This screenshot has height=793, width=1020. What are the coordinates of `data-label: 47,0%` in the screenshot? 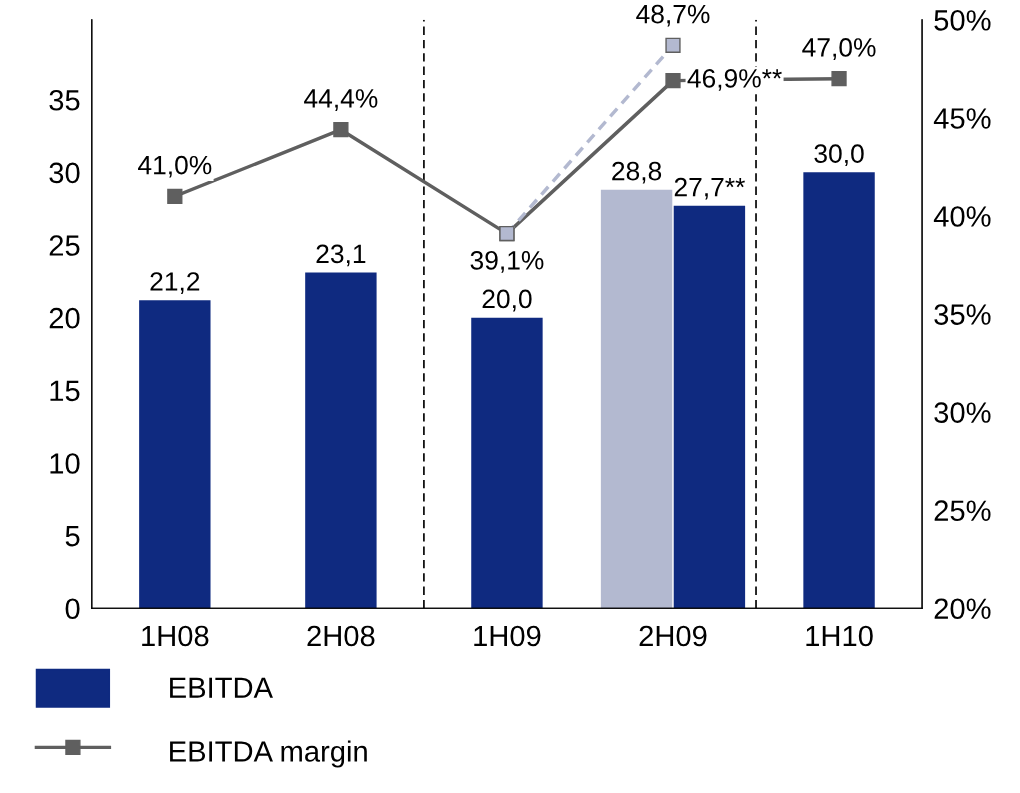 It's located at (839, 49).